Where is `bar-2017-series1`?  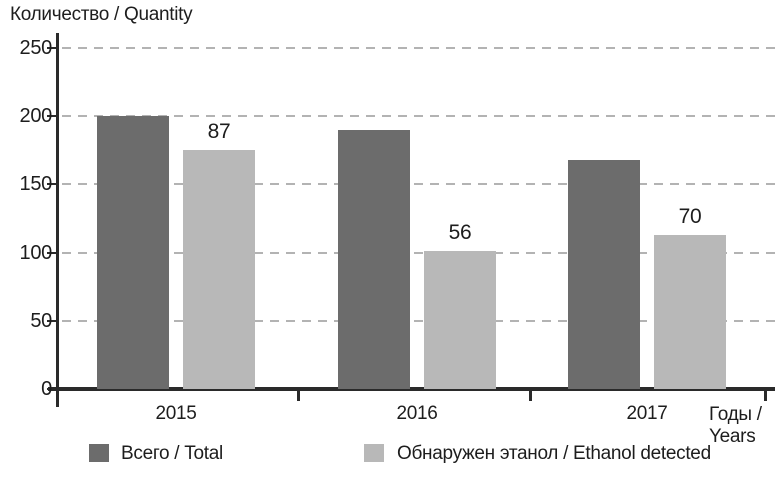
bar-2017-series1 is located at coordinates (604, 274).